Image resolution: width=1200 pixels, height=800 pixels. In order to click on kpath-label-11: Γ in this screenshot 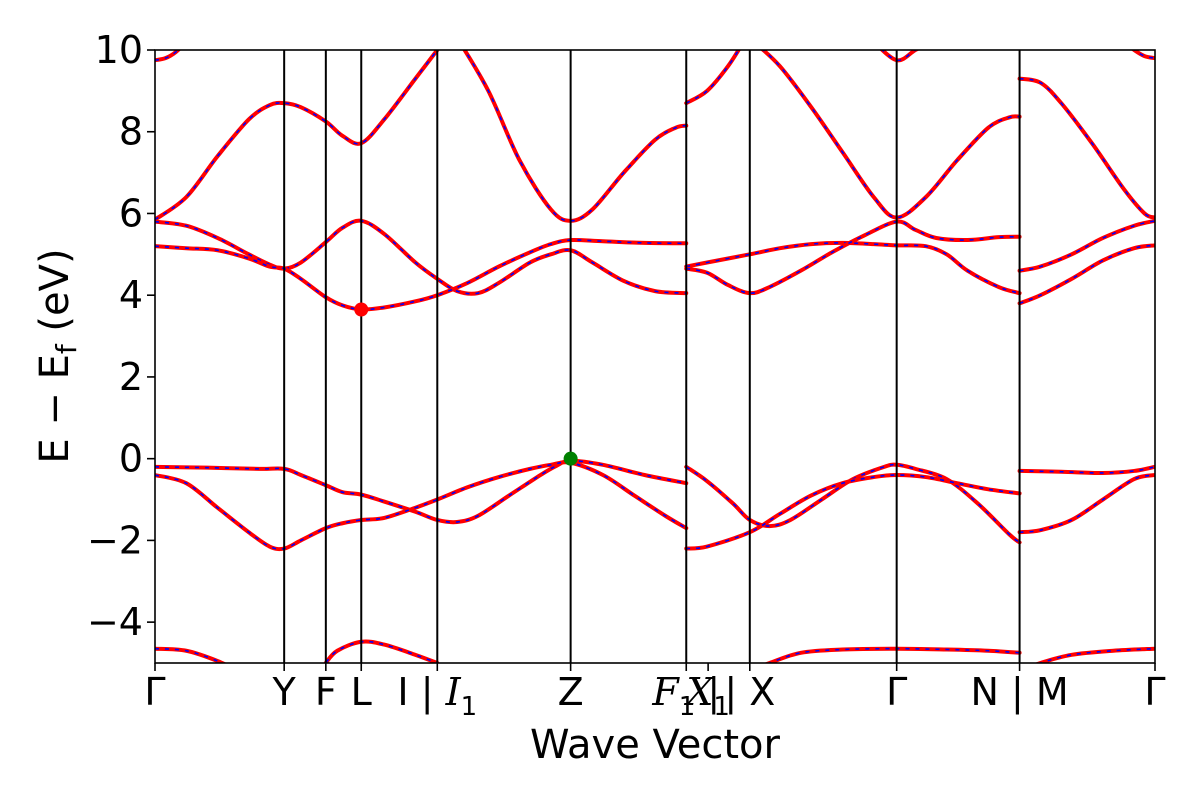, I will do `click(1154, 692)`.